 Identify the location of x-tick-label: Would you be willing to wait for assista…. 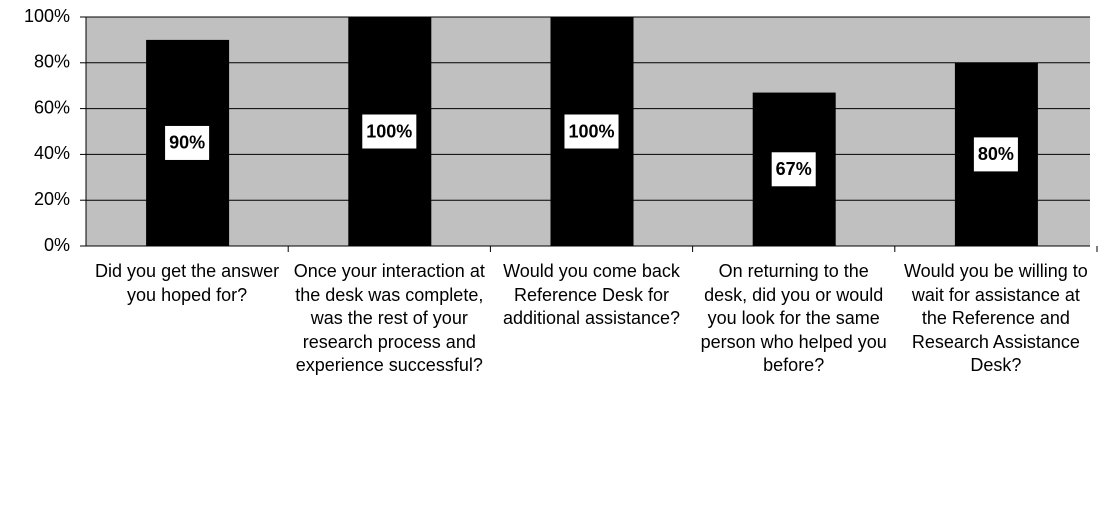
(996, 318).